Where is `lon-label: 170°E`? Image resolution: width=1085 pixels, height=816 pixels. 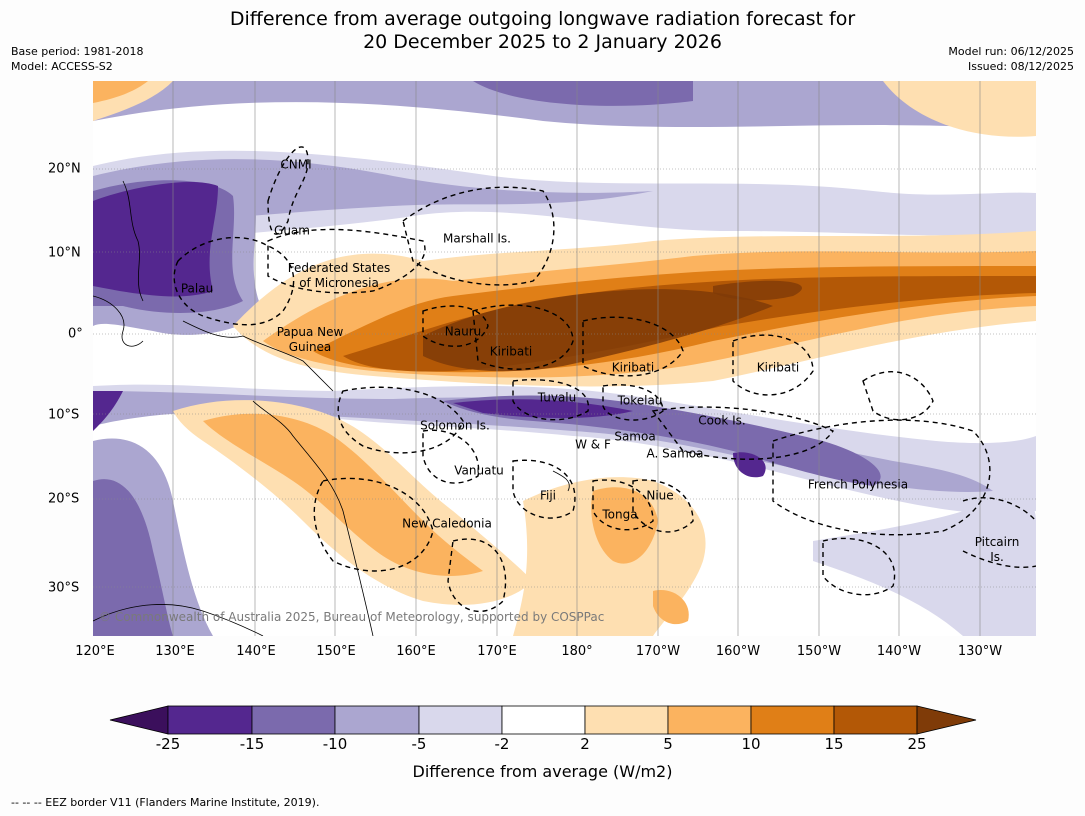 lon-label: 170°E is located at coordinates (497, 651).